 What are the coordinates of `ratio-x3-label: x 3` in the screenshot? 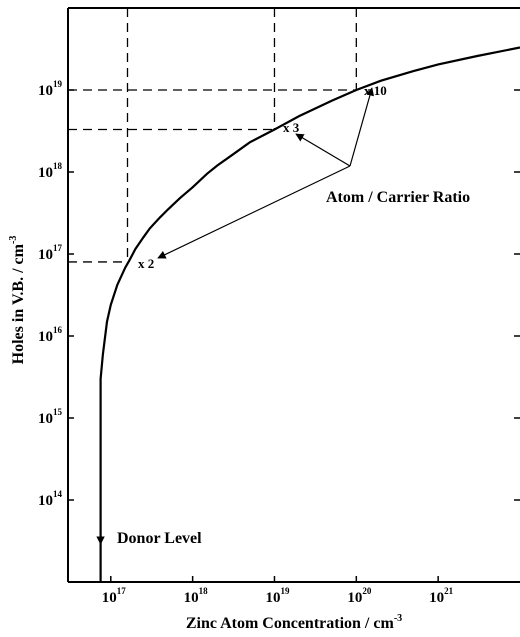 It's located at (291, 127).